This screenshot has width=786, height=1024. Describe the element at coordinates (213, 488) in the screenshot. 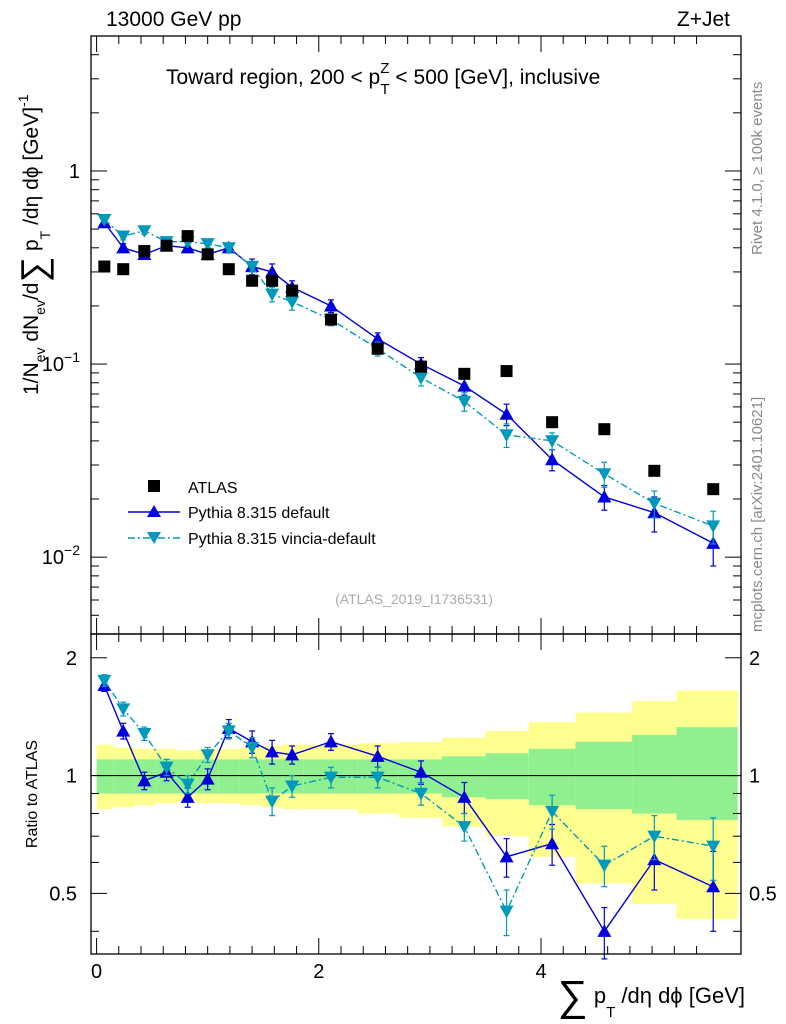

I see `legend-atlas-label: ATLAS` at that location.